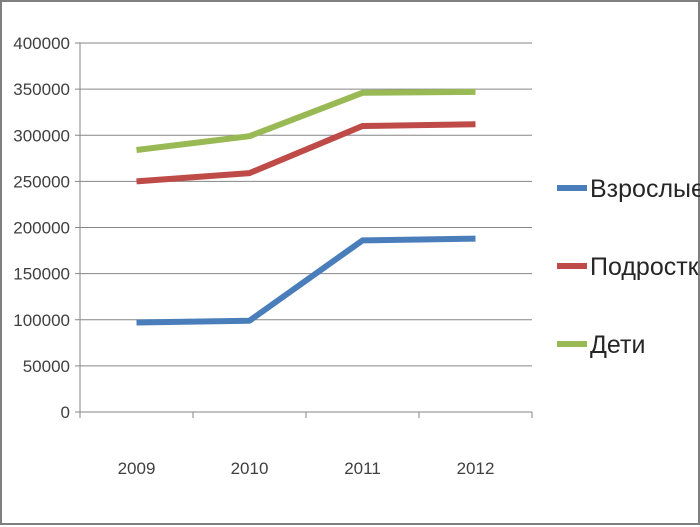 This screenshot has width=700, height=527. What do you see at coordinates (46, 366) in the screenshot?
I see `y-tick-label: 50000` at bounding box center [46, 366].